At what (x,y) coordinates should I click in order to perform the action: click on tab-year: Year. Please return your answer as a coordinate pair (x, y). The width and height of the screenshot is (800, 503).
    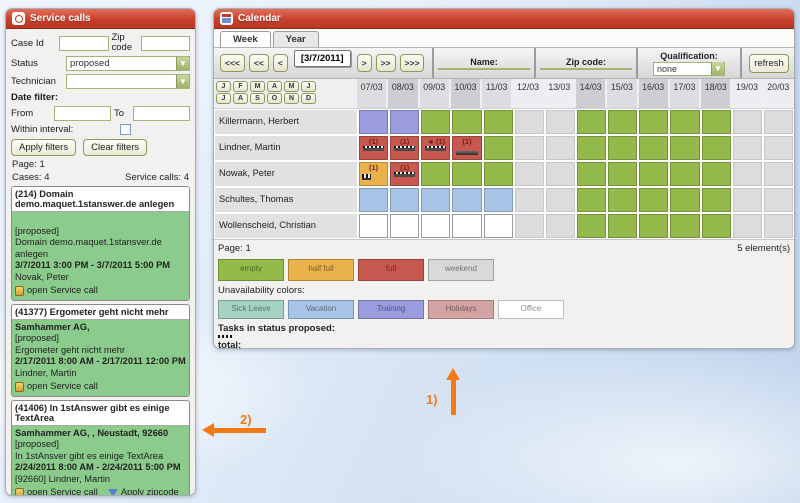
    Looking at the image, I should click on (295, 39).